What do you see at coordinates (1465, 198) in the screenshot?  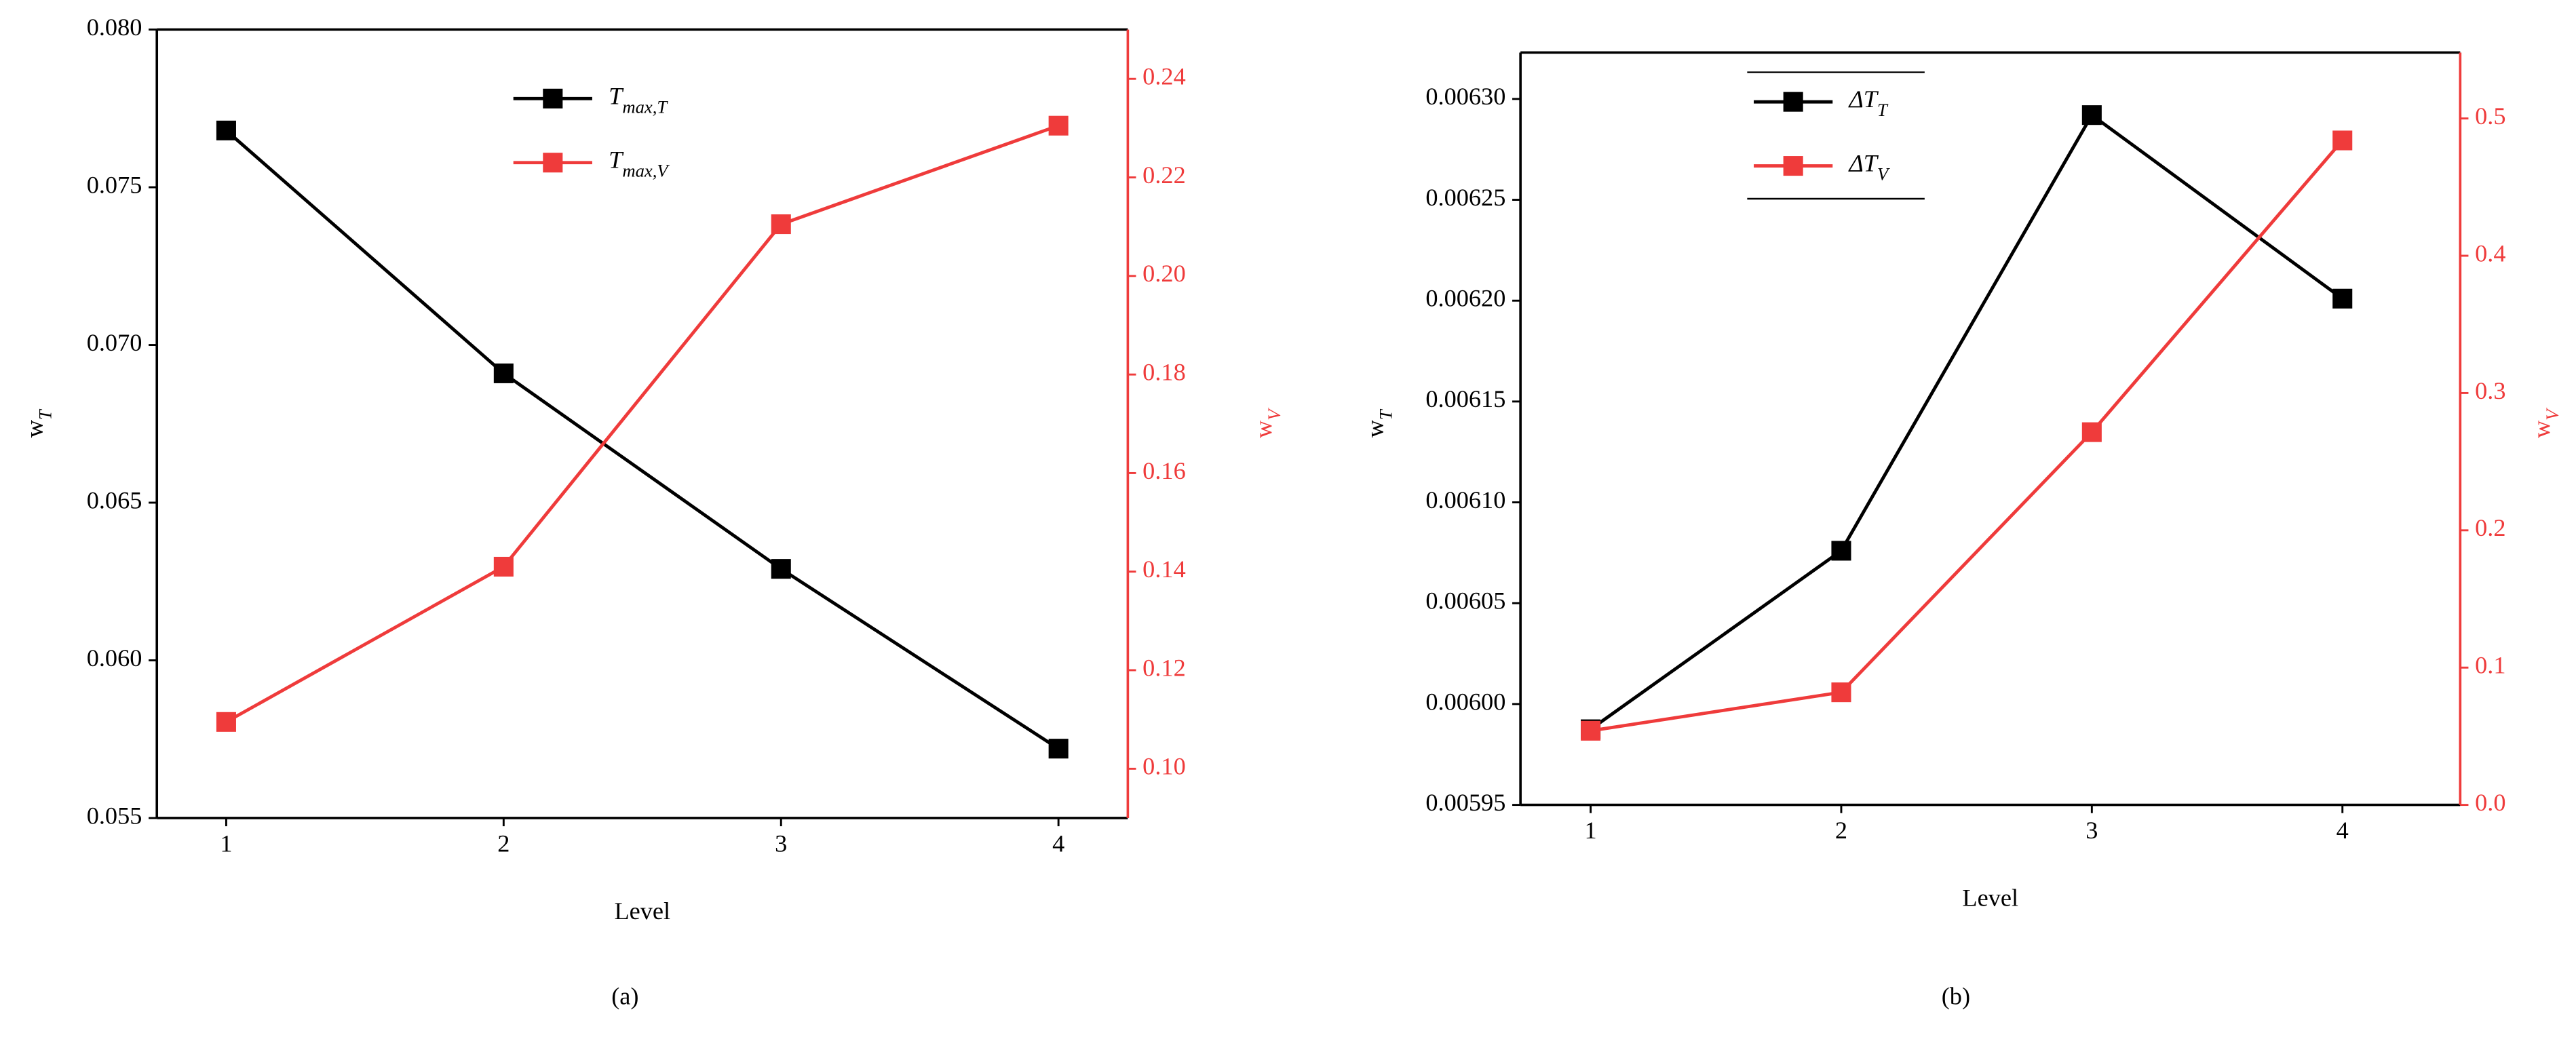 I see `y-tick-label: 0.00625` at bounding box center [1465, 198].